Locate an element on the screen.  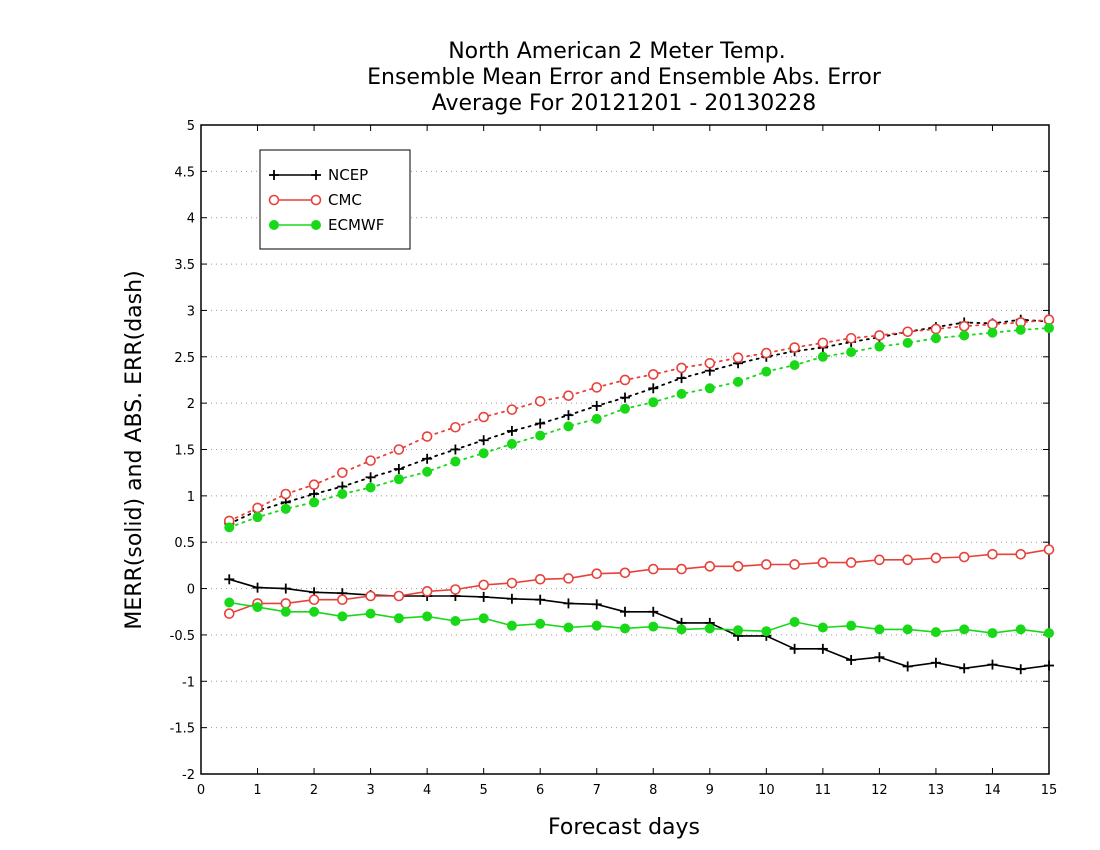
y-tick-label: 2 is located at coordinates (191, 404).